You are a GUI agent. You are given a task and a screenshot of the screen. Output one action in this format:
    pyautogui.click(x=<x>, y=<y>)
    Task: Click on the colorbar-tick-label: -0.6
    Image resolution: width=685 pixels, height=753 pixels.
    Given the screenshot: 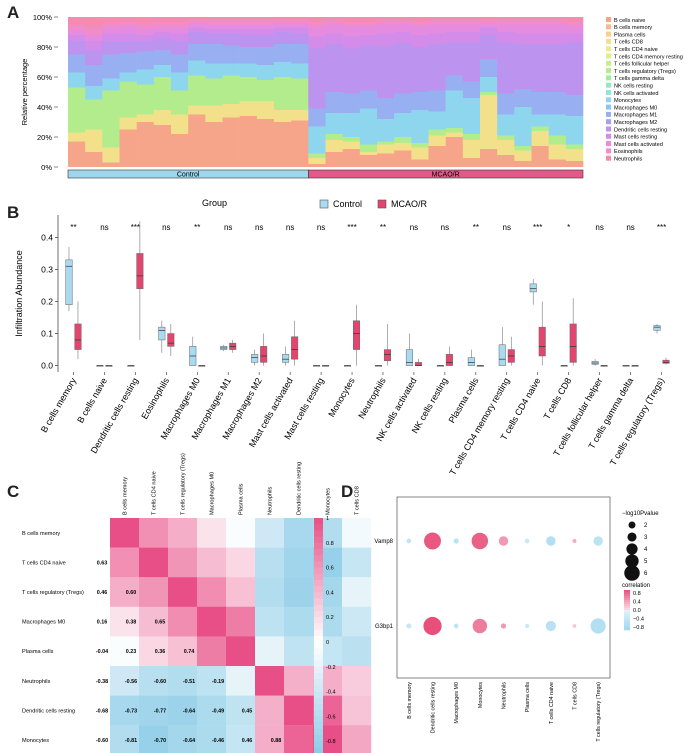 What is the action you would take?
    pyautogui.click(x=331, y=717)
    